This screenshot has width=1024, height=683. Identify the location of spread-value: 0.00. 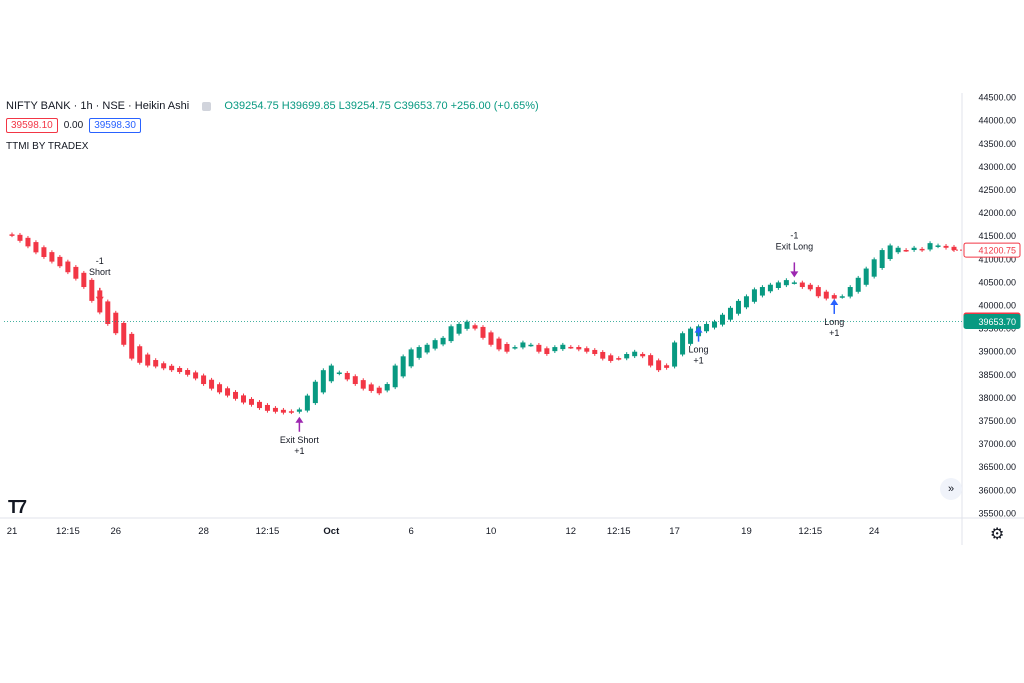
(73, 125).